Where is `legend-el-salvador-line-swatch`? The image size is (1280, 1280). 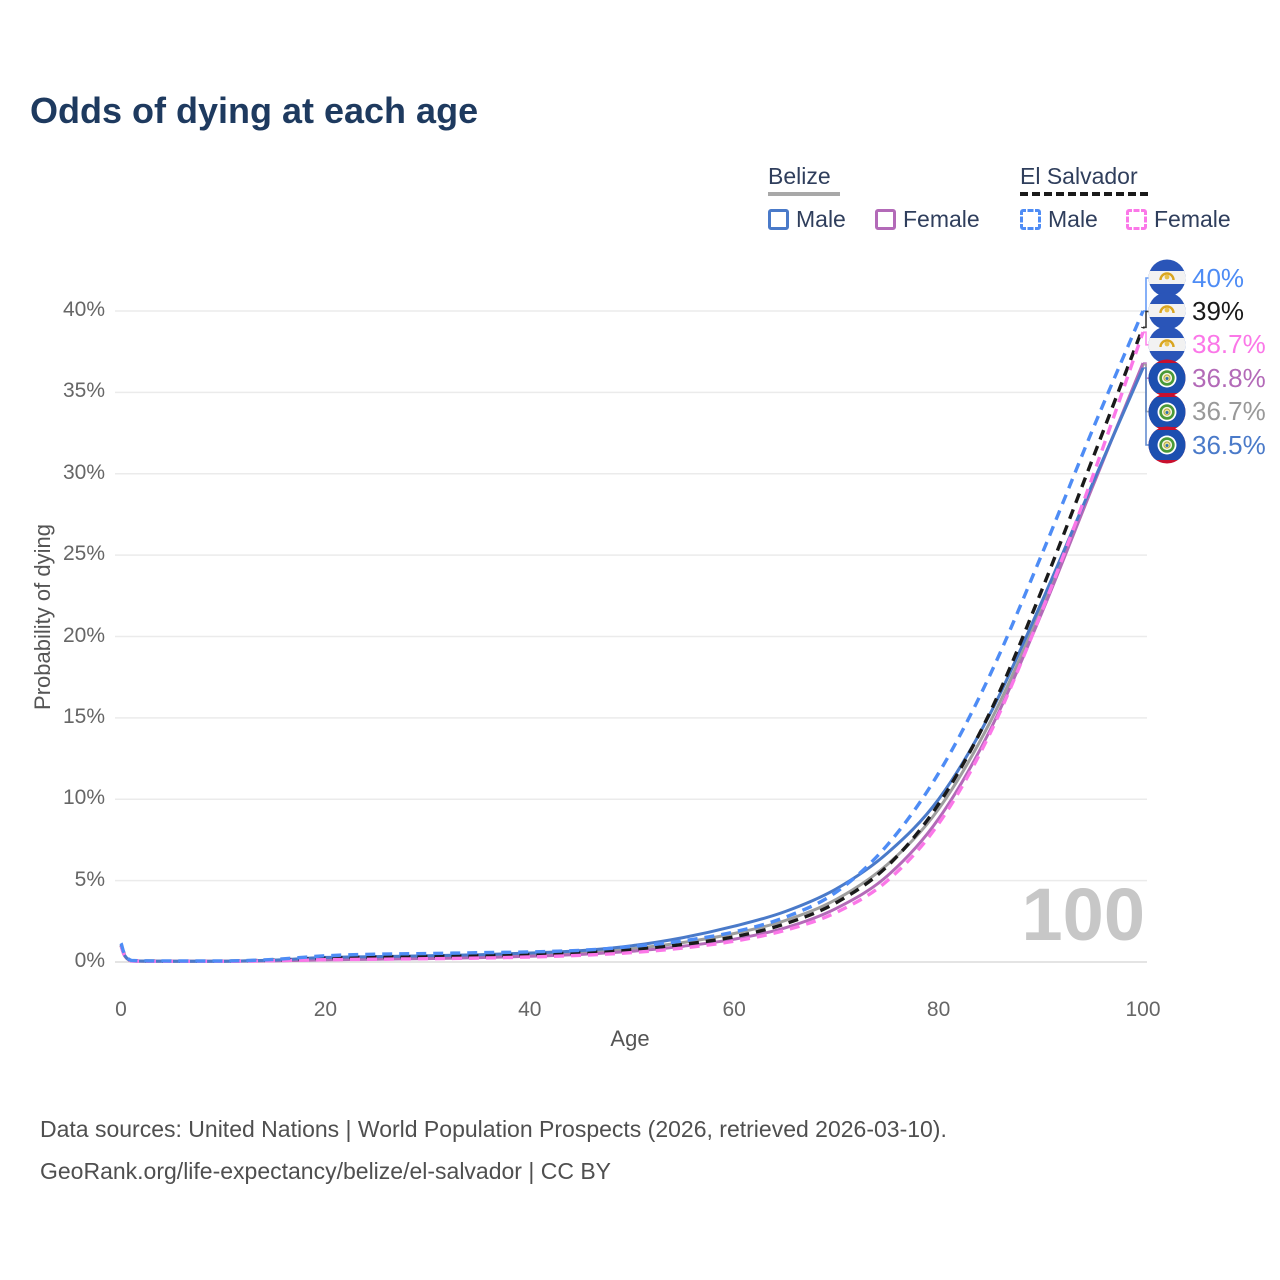
legend-el-salvador-line-swatch is located at coordinates (1084, 194).